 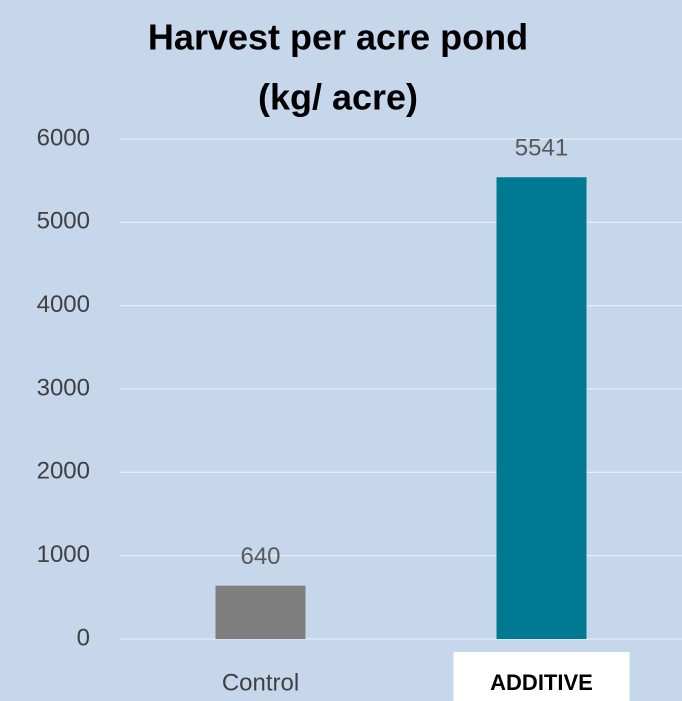 What do you see at coordinates (63, 387) in the screenshot?
I see `y-tick-label: 3000` at bounding box center [63, 387].